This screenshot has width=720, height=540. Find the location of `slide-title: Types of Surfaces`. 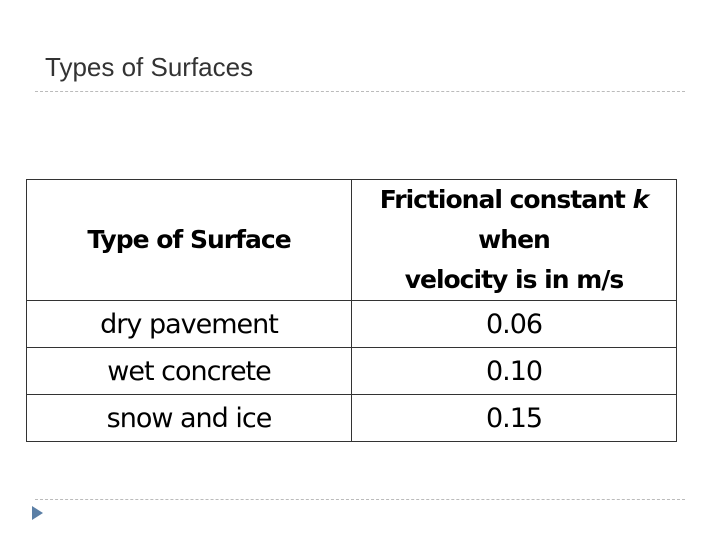

slide-title: Types of Surfaces is located at coordinates (149, 67).